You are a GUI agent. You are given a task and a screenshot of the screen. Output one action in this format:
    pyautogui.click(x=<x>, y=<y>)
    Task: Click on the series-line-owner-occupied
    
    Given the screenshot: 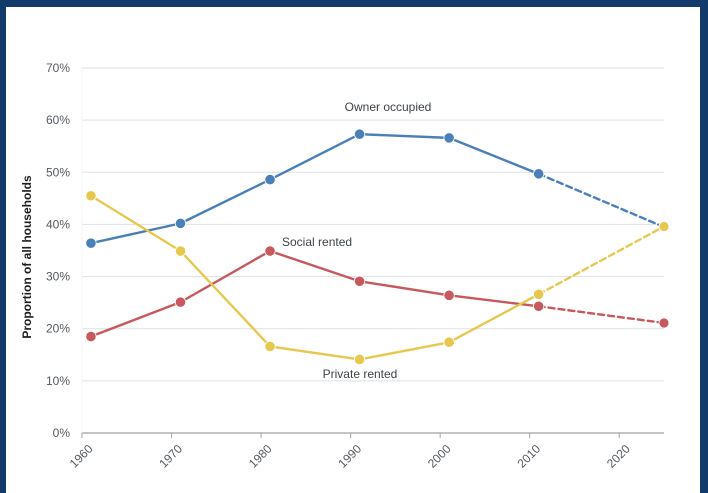 What is the action you would take?
    pyautogui.click(x=314, y=189)
    